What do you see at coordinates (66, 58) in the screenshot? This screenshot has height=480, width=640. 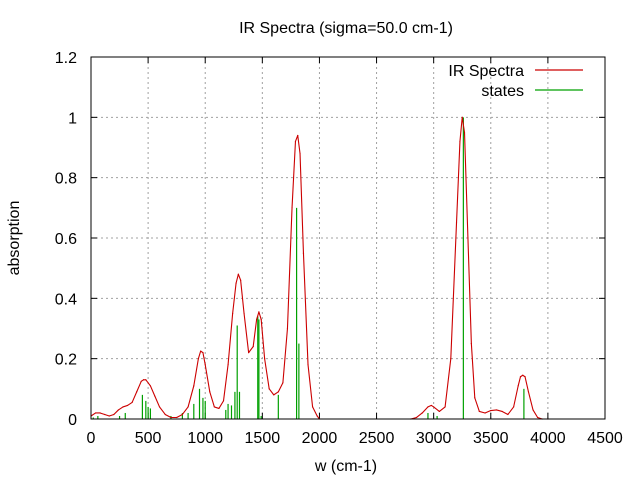 I see `y-tick-label: 1.2` at bounding box center [66, 58].